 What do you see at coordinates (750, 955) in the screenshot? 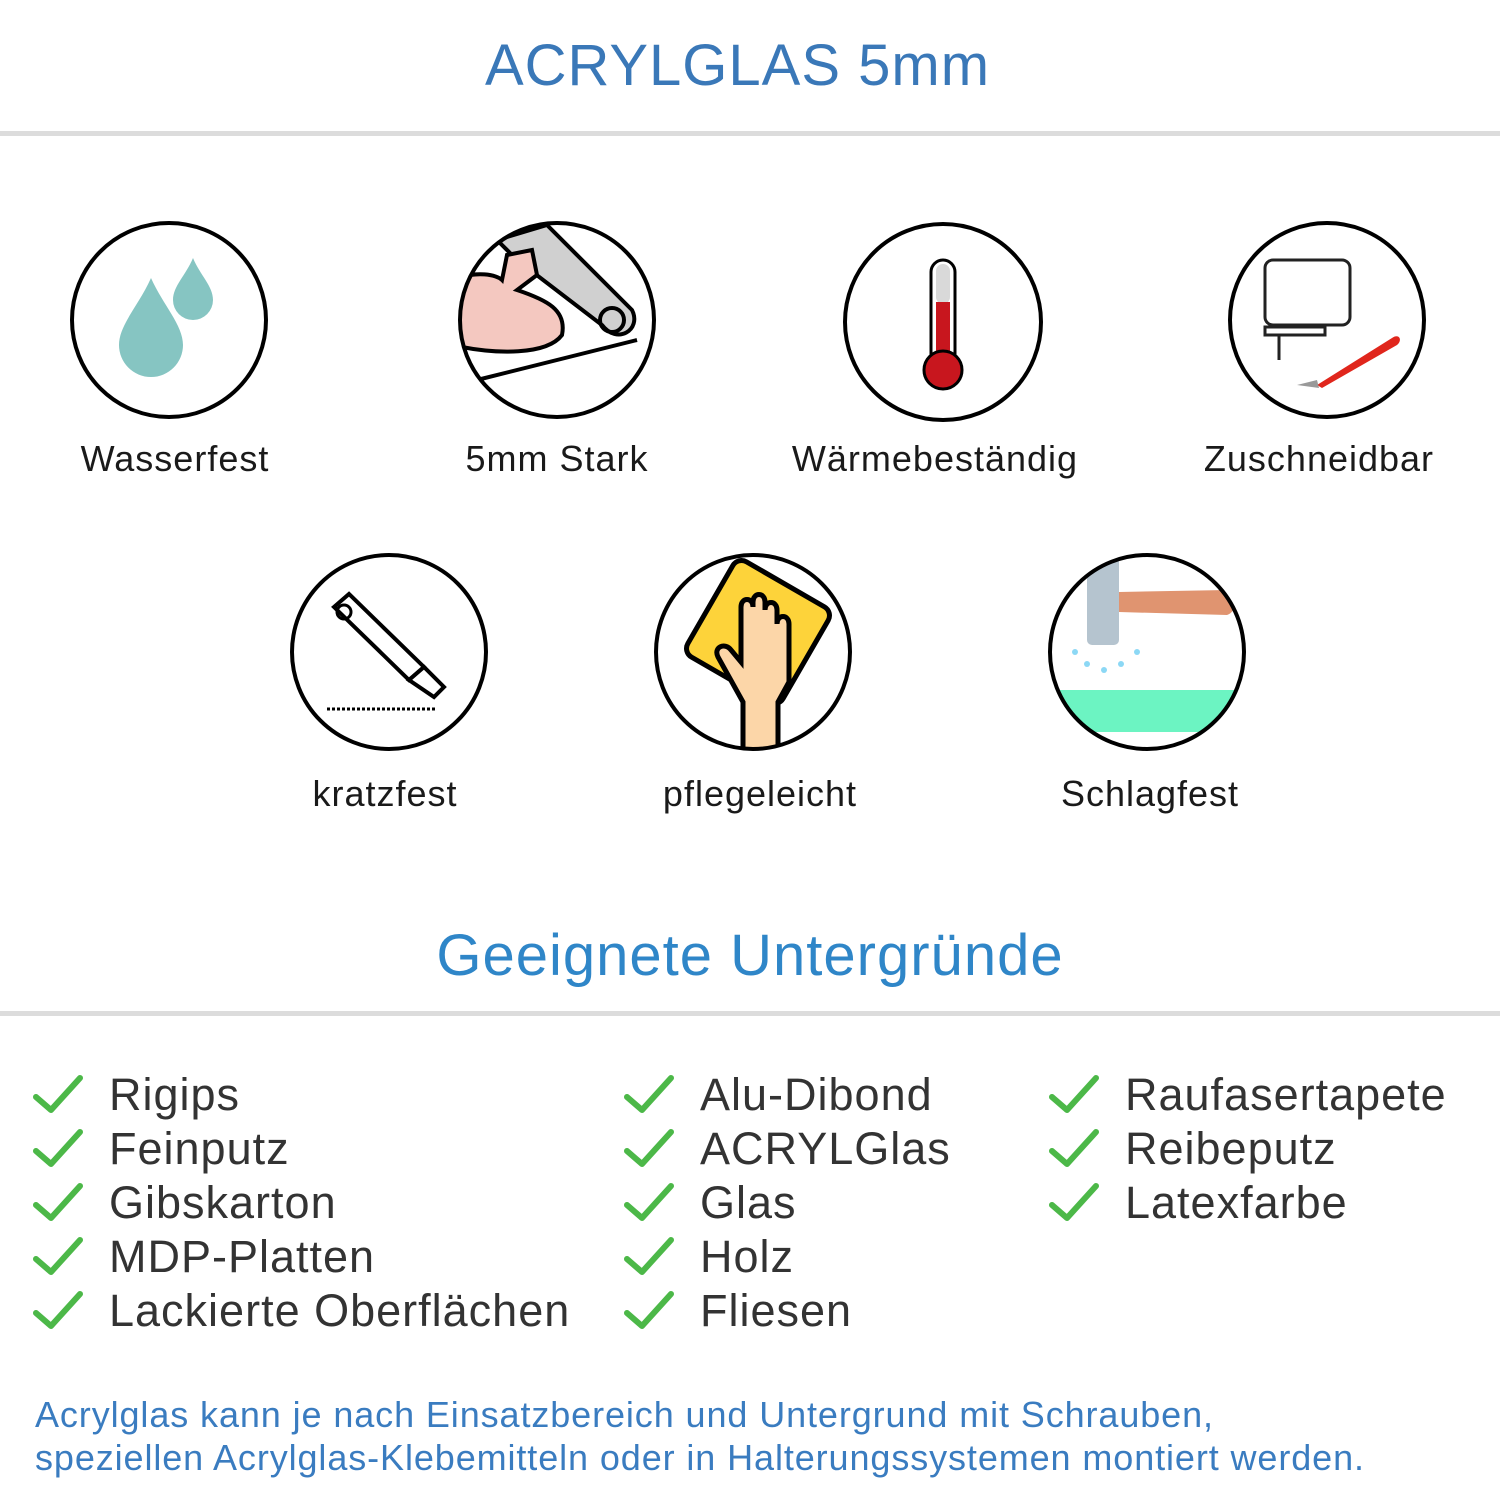
I see `surfaces-title: Geeignete Untergründe` at bounding box center [750, 955].